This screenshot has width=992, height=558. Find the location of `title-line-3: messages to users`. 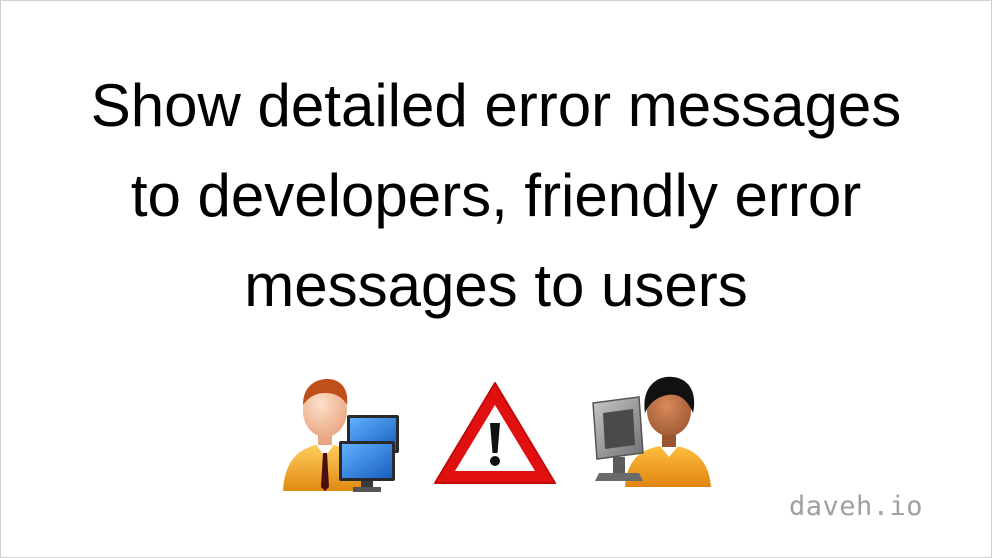

title-line-3: messages to users is located at coordinates (496, 285).